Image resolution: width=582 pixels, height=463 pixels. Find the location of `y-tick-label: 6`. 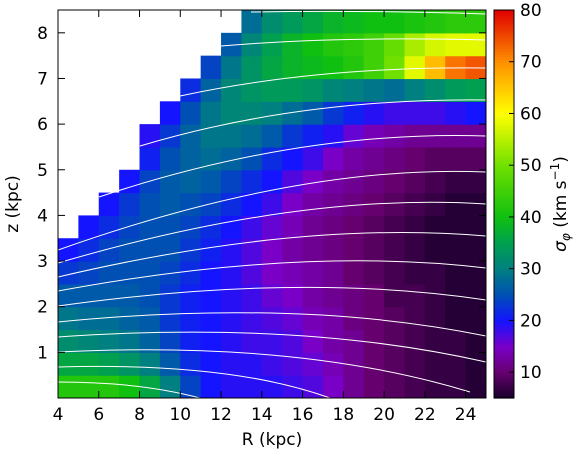

y-tick-label: 6 is located at coordinates (42, 125).